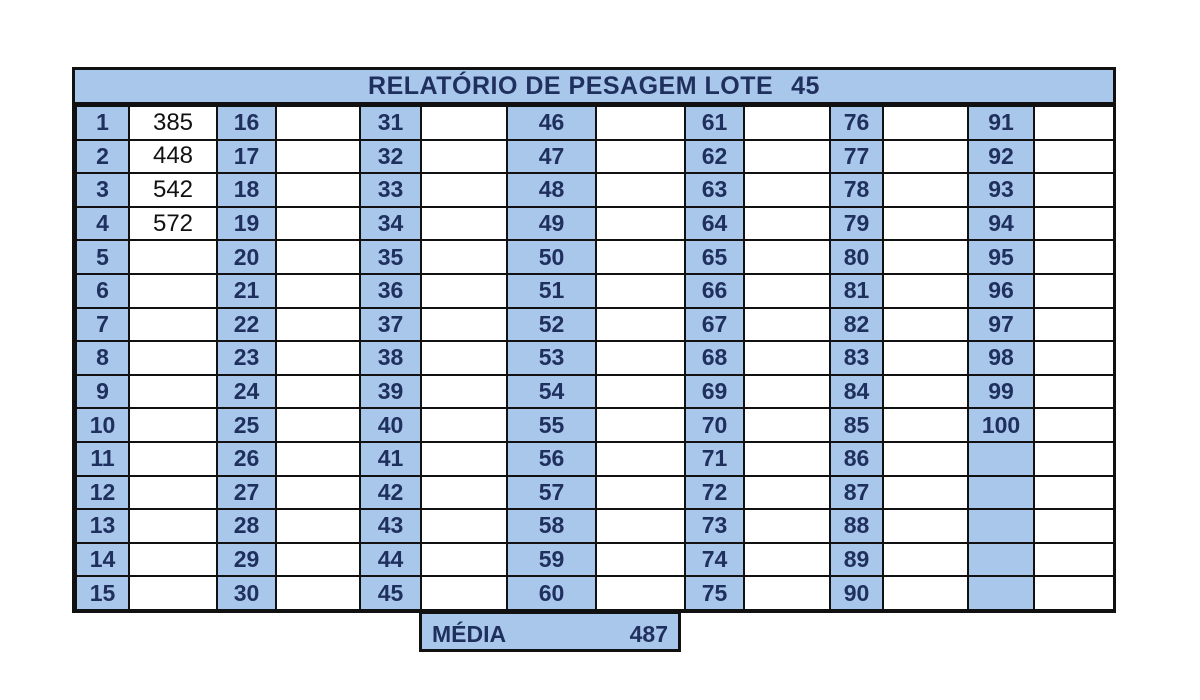  Describe the element at coordinates (246, 123) in the screenshot. I see `entry-number-cell: 16` at that location.